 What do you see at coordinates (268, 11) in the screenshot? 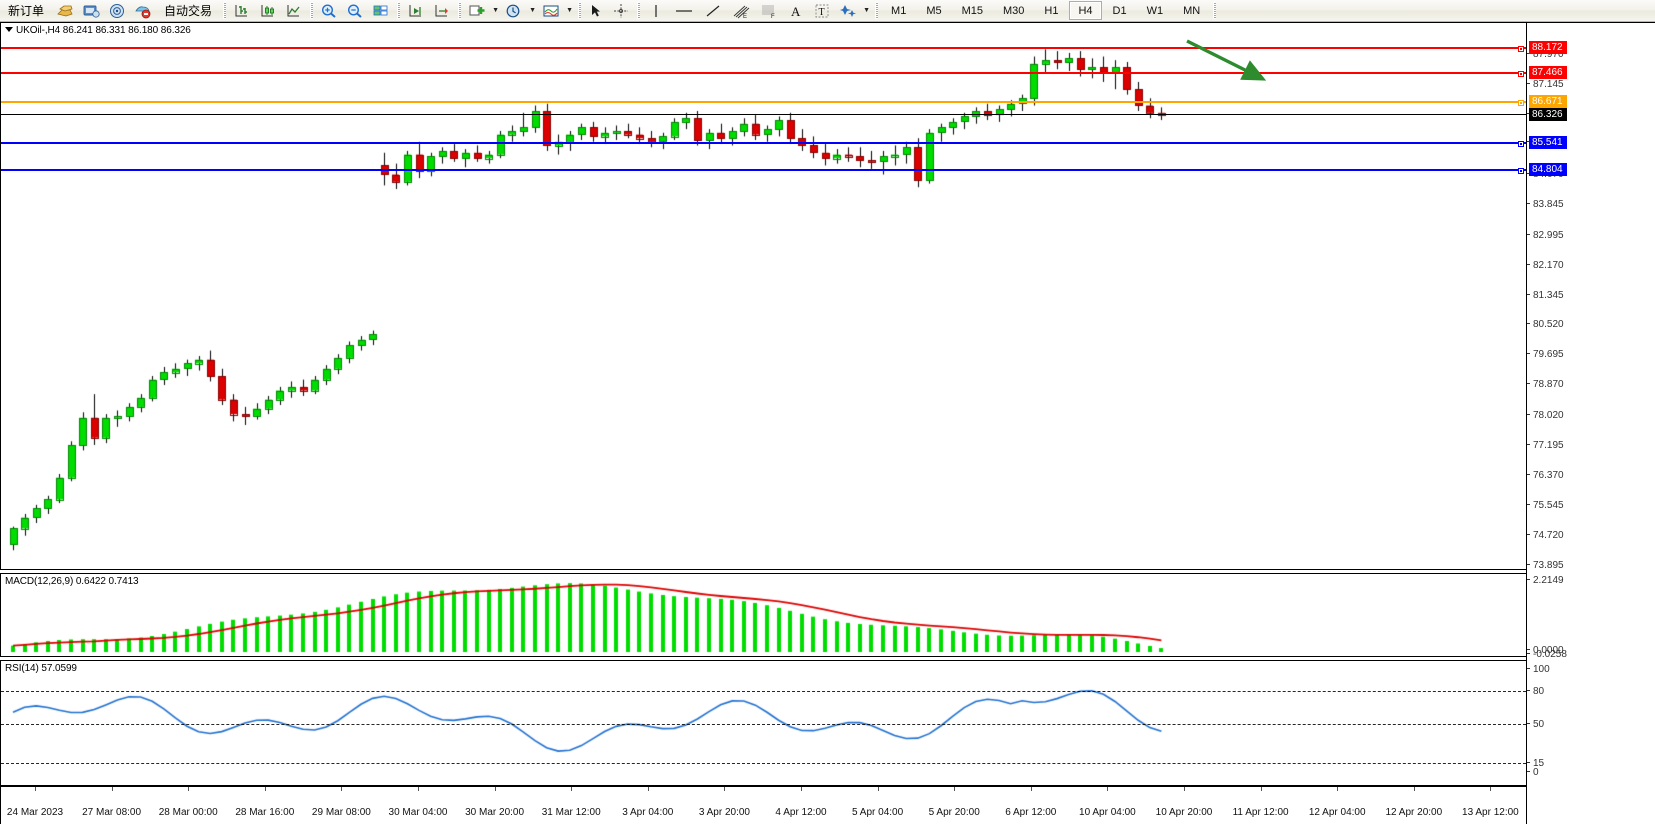
I see `candlestick-chart-icon` at bounding box center [268, 11].